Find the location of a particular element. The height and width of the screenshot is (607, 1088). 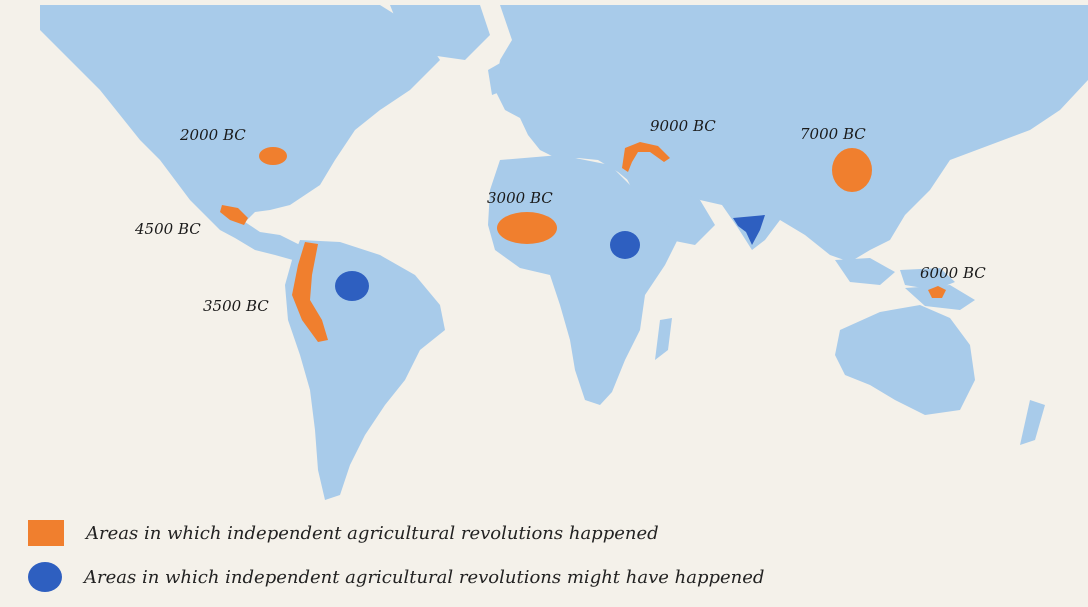

australia-landmass is located at coordinates (905, 360).